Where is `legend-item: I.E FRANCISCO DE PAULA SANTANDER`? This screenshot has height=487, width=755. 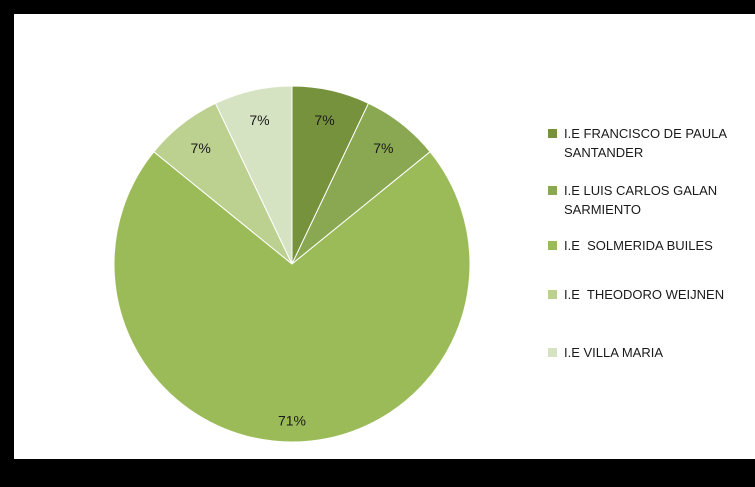 legend-item: I.E FRANCISCO DE PAULA SANTANDER is located at coordinates (651, 143).